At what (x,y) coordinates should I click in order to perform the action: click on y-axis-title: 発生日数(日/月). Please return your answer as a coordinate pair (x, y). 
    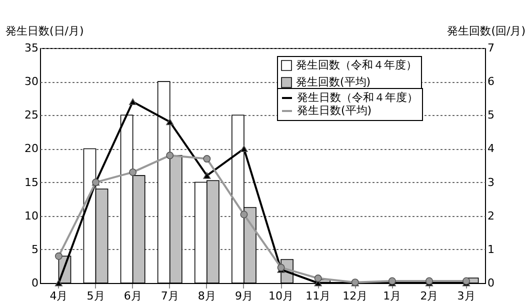
    Looking at the image, I should click on (45, 31).